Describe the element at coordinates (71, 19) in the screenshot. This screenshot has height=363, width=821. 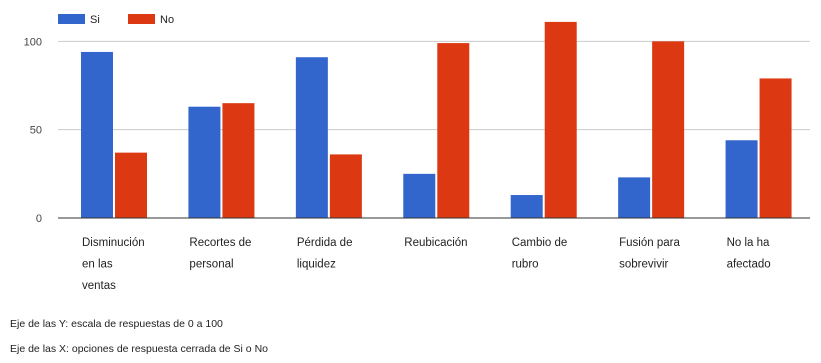
I see `legend-swatch-si` at that location.